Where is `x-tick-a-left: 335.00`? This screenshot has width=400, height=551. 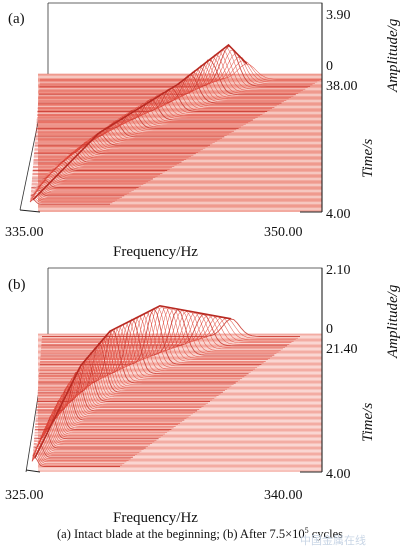
x-tick-a-left: 335.00 is located at coordinates (24, 232).